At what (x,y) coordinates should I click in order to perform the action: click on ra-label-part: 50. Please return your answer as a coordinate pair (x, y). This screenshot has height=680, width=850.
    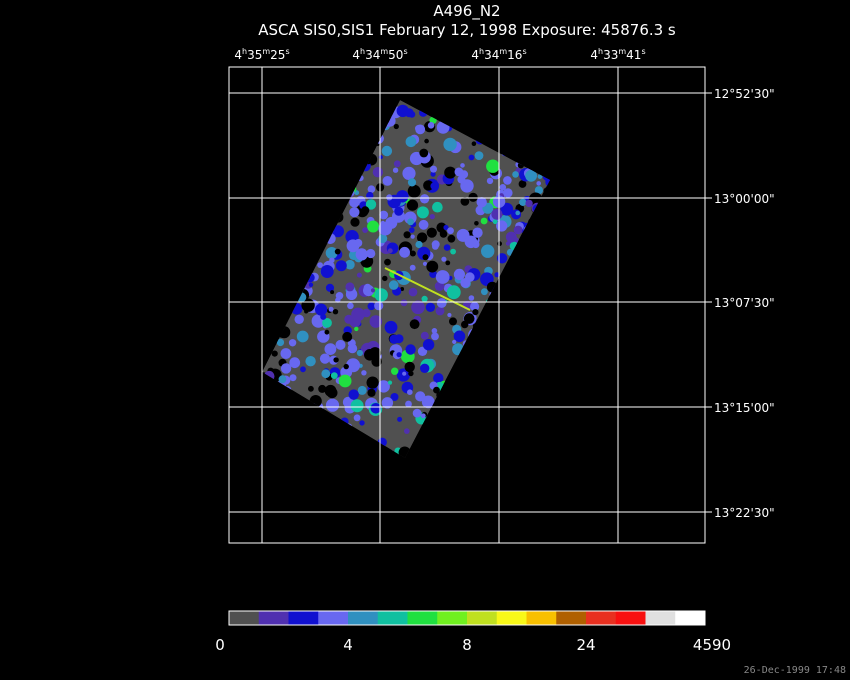
    Looking at the image, I should click on (395, 55).